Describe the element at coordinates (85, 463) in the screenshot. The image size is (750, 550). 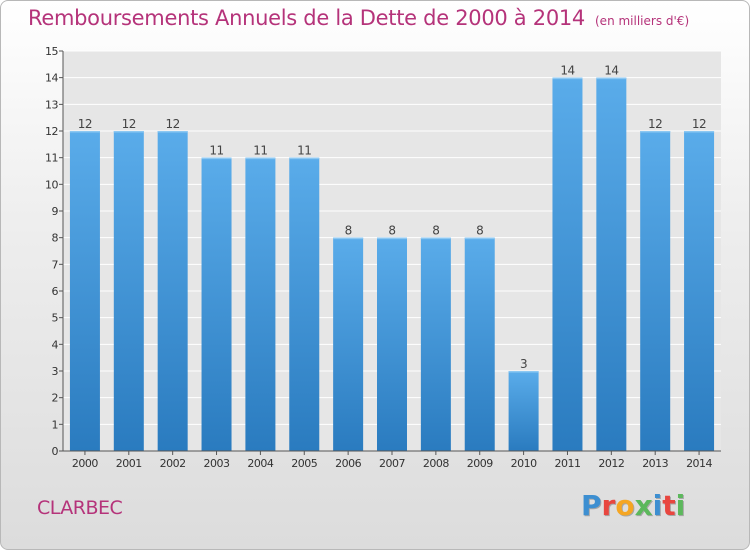
I see `x-tick-label: 2000` at that location.